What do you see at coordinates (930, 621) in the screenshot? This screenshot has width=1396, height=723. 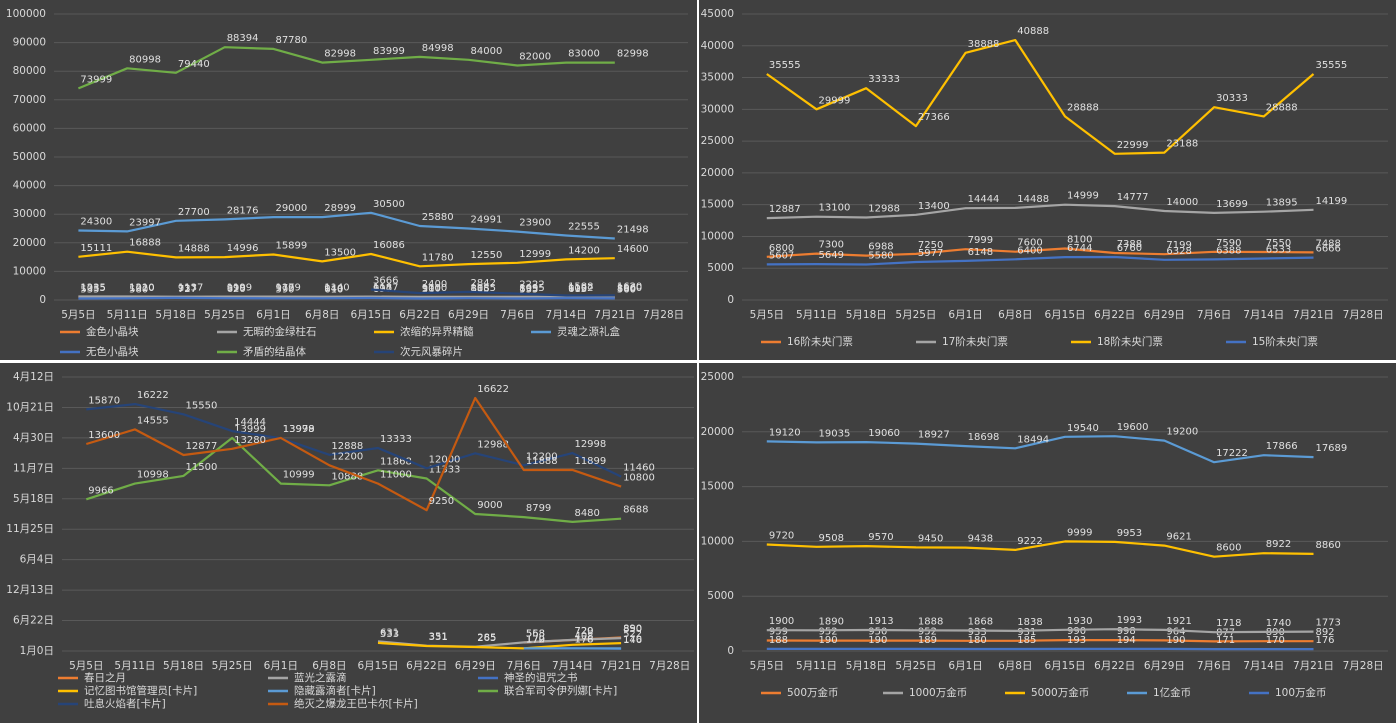 I see `data-label: 1888` at bounding box center [930, 621].